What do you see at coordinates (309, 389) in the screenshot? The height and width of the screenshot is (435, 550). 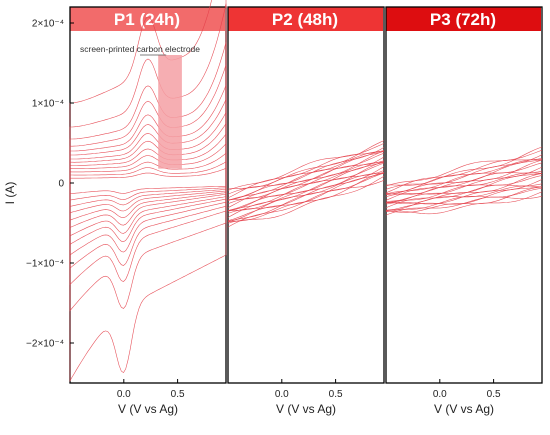 I see `x-ticks-p2: 0.0 0.5` at bounding box center [309, 389].